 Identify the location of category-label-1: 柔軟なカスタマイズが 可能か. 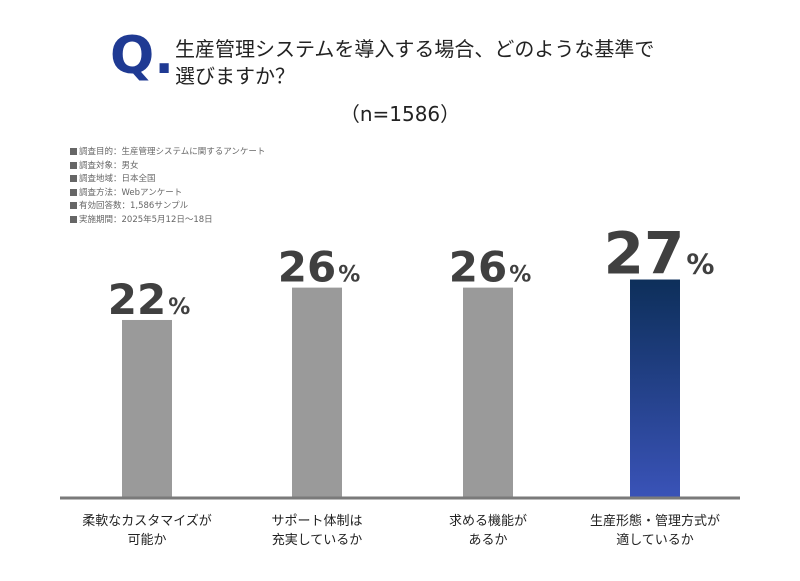
(147, 531).